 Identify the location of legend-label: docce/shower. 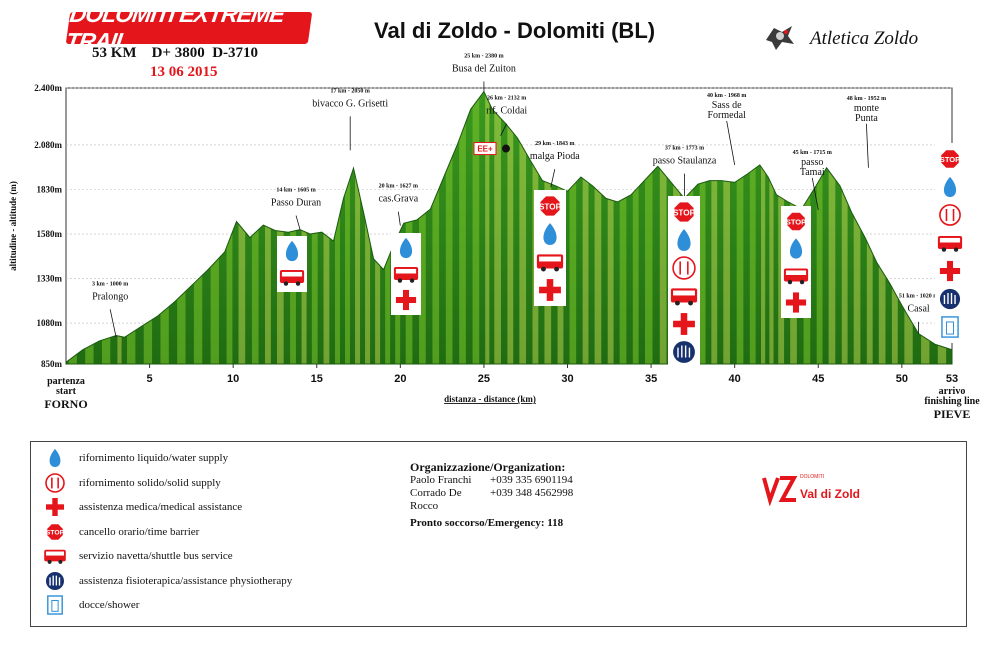
(109, 605).